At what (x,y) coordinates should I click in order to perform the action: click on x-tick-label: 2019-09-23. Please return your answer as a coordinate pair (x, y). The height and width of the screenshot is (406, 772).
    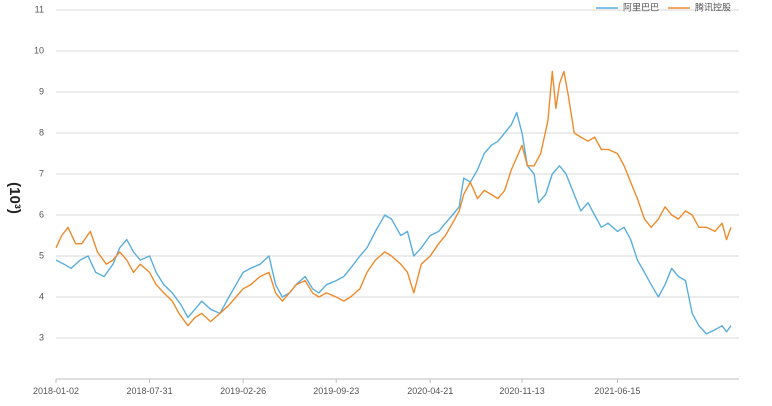
    Looking at the image, I should click on (336, 391).